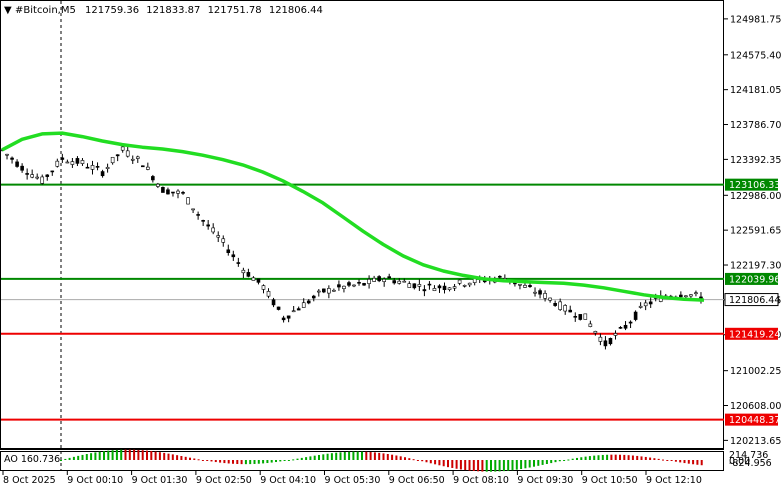 The width and height of the screenshot is (781, 489). I want to click on price-tick-label: 122197.30, so click(755, 266).